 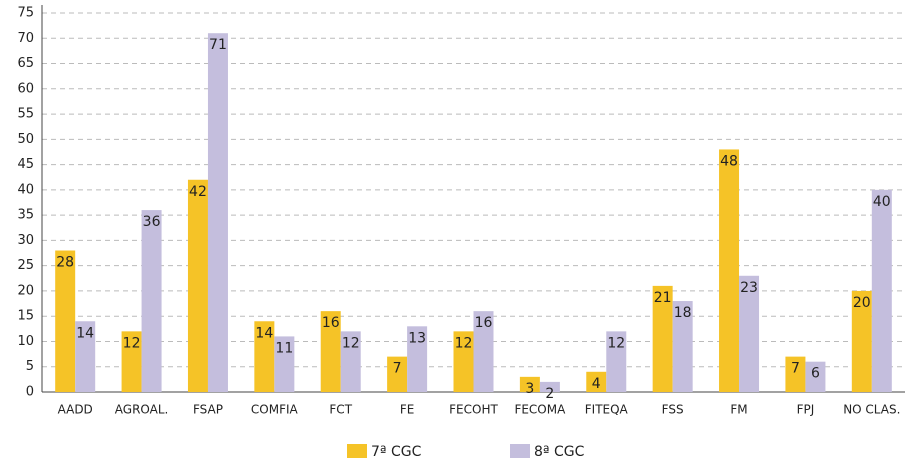 What do you see at coordinates (75, 410) in the screenshot?
I see `x-tick-label: AADD` at bounding box center [75, 410].